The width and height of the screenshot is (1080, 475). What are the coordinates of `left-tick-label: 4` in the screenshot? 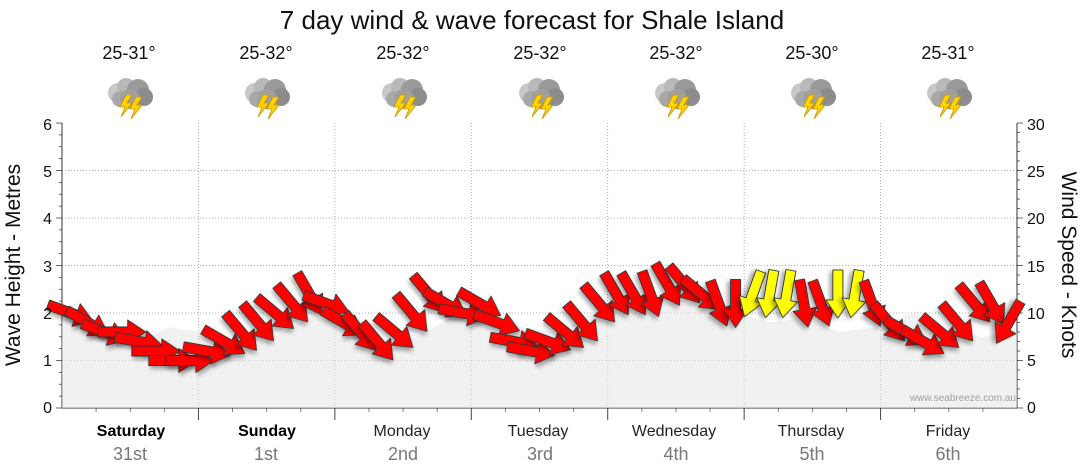 It's located at (47, 219).